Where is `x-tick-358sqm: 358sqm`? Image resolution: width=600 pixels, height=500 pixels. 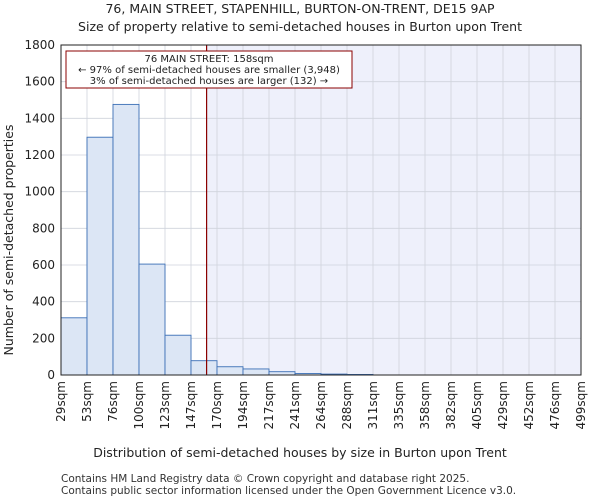
x-tick-358sqm: 358sqm is located at coordinates (425, 405).